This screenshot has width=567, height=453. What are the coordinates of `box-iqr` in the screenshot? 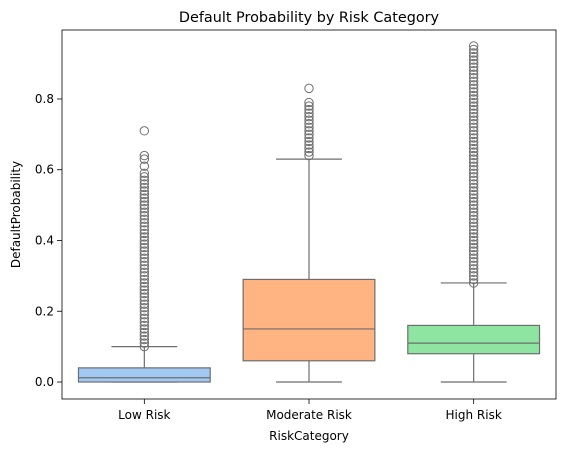 It's located at (309, 320).